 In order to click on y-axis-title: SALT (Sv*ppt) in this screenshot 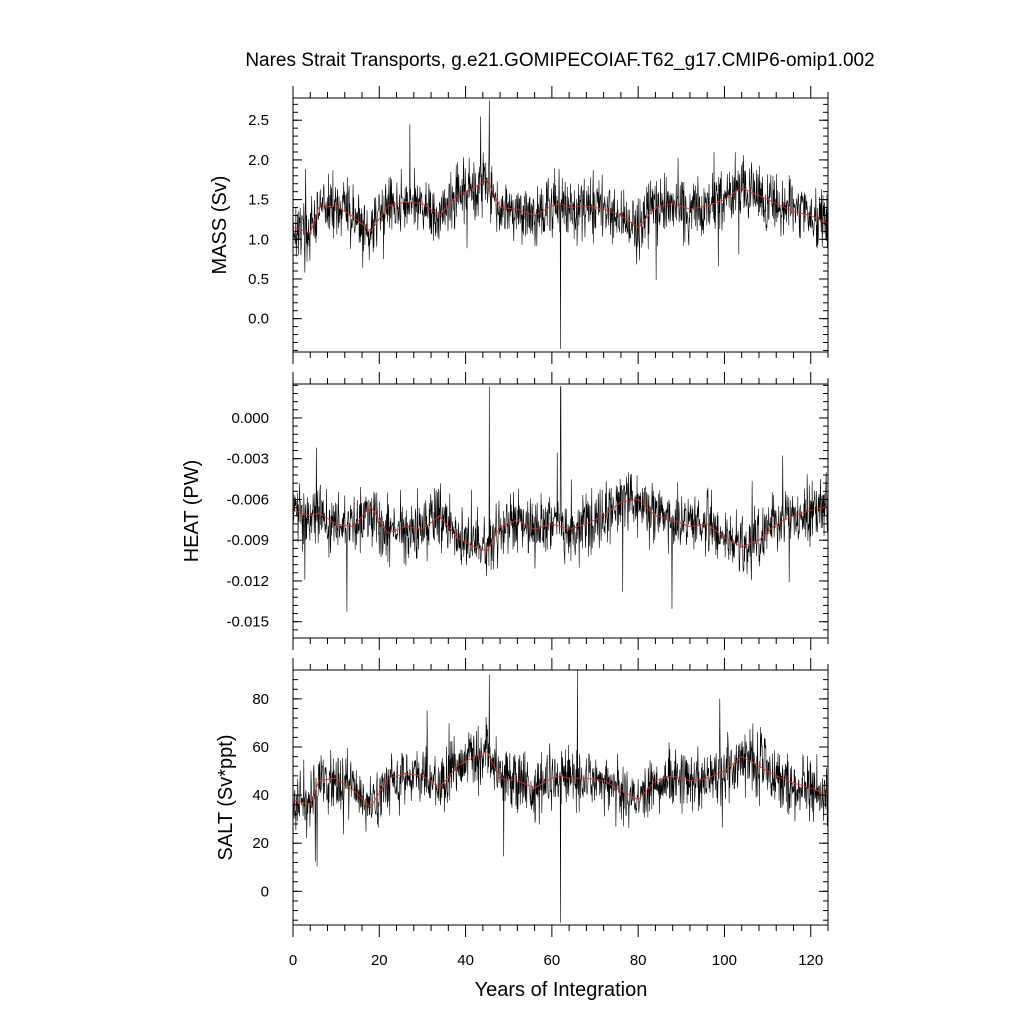, I will do `click(226, 798)`.